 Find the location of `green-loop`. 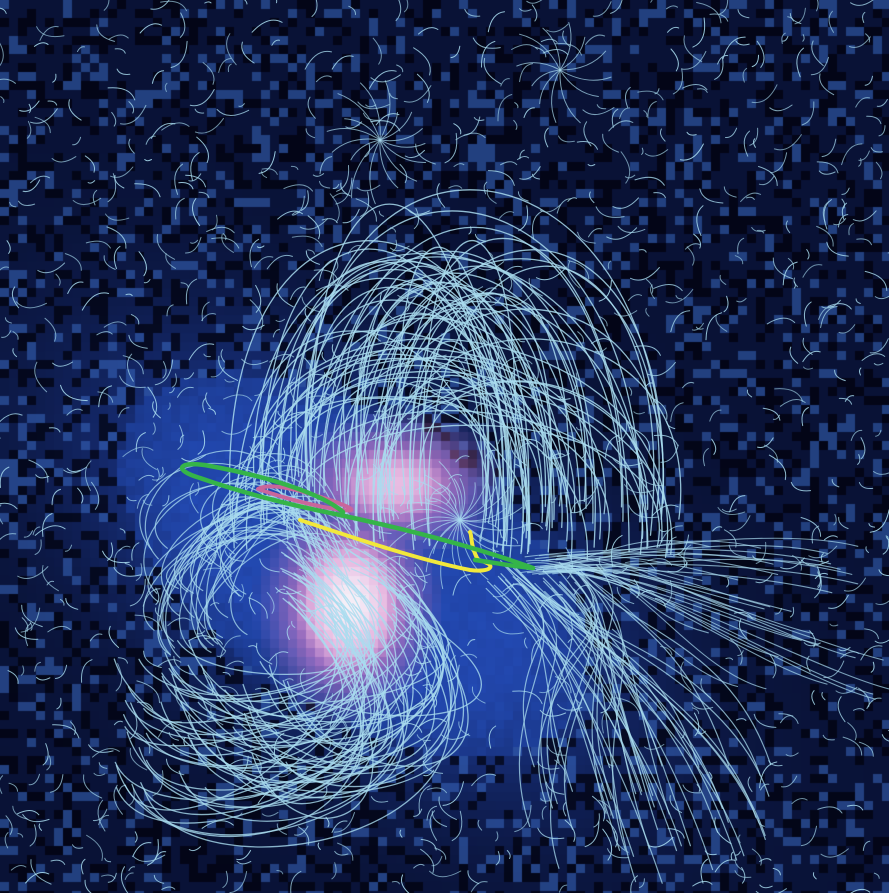

green-loop is located at coordinates (357, 516).